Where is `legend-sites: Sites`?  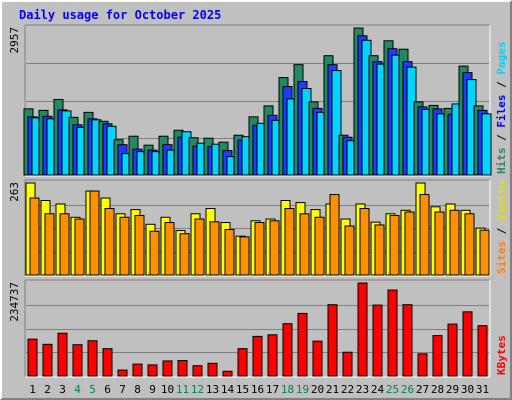 legend-sites: Sites is located at coordinates (501, 257).